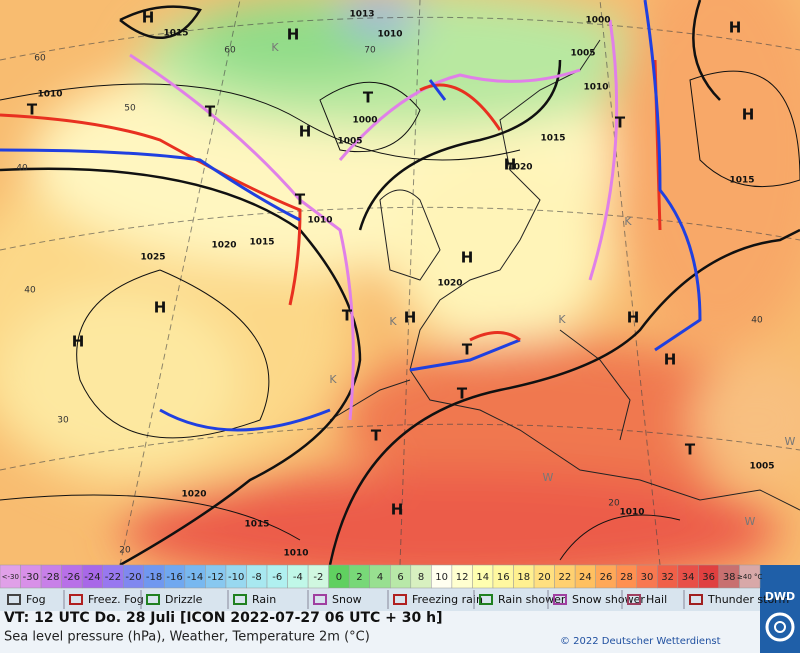  Describe the element at coordinates (72, 577) in the screenshot. I see `color-label: -26` at that location.